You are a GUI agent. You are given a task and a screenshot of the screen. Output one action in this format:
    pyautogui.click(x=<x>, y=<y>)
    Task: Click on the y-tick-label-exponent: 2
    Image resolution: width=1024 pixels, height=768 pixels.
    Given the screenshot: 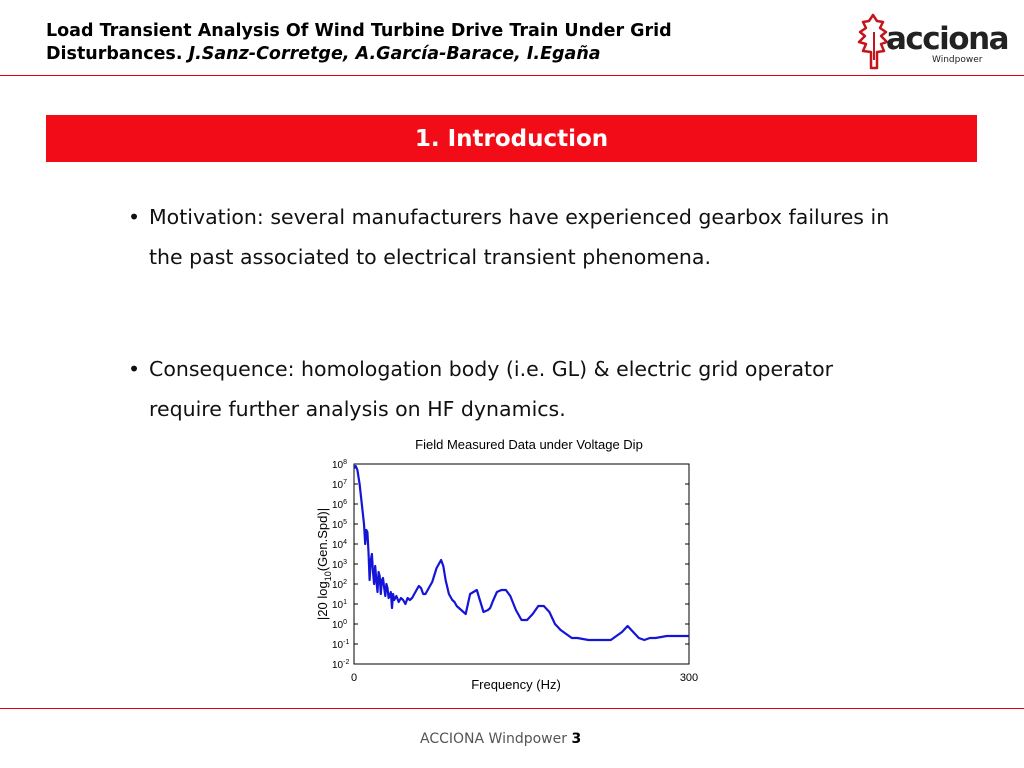 What is the action you would take?
    pyautogui.click(x=345, y=582)
    